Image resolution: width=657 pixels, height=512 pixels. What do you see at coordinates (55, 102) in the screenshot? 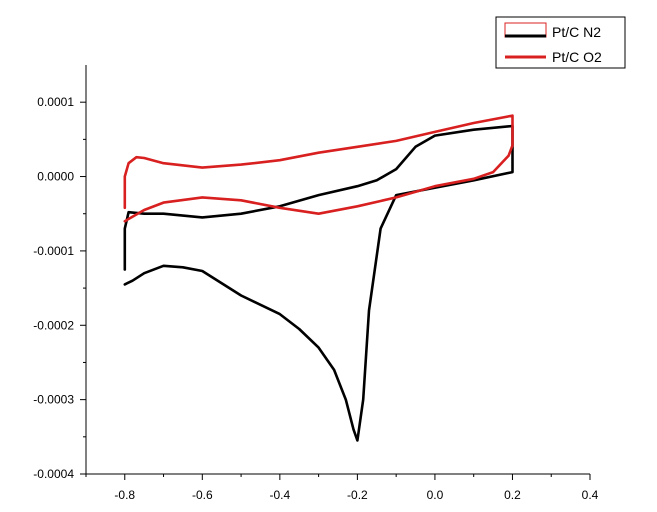
I see `y-tick-label: 0.0001` at bounding box center [55, 102].